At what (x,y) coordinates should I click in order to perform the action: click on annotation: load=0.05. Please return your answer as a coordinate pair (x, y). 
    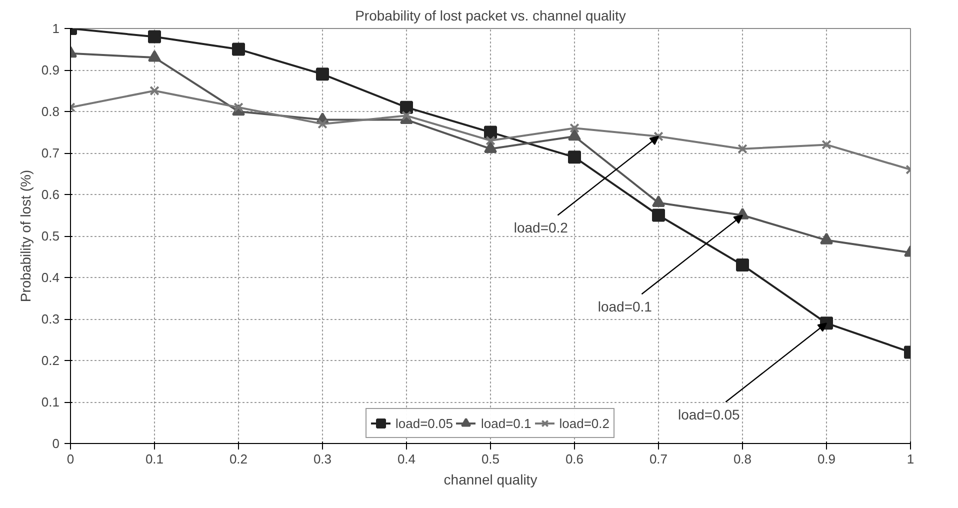
    Looking at the image, I should click on (709, 414).